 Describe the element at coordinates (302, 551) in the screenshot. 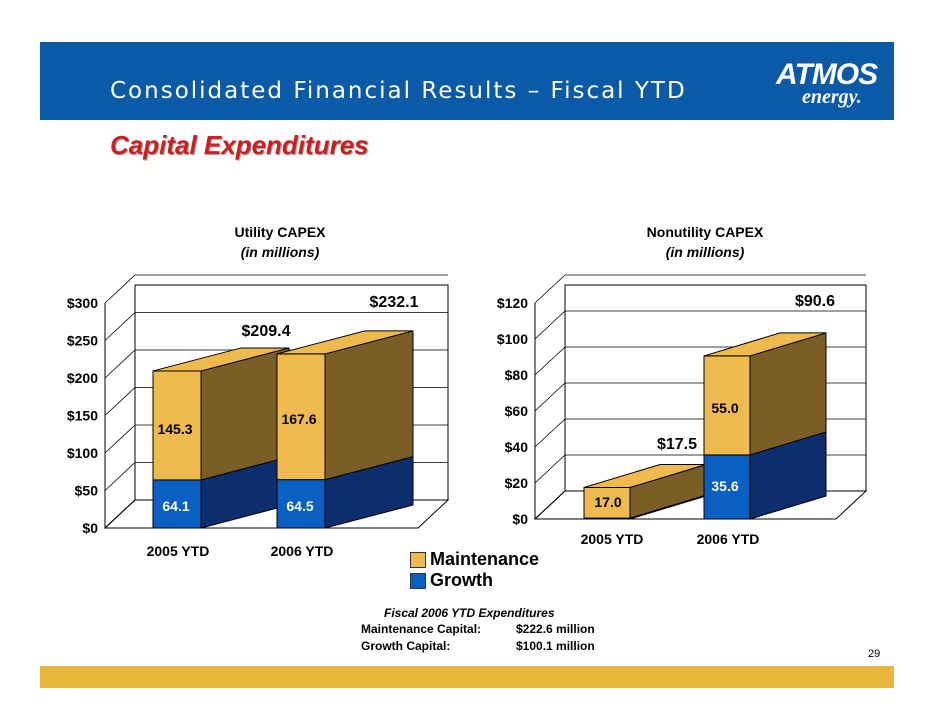

I see `utility-x-tick-label: 2006 YTD` at that location.